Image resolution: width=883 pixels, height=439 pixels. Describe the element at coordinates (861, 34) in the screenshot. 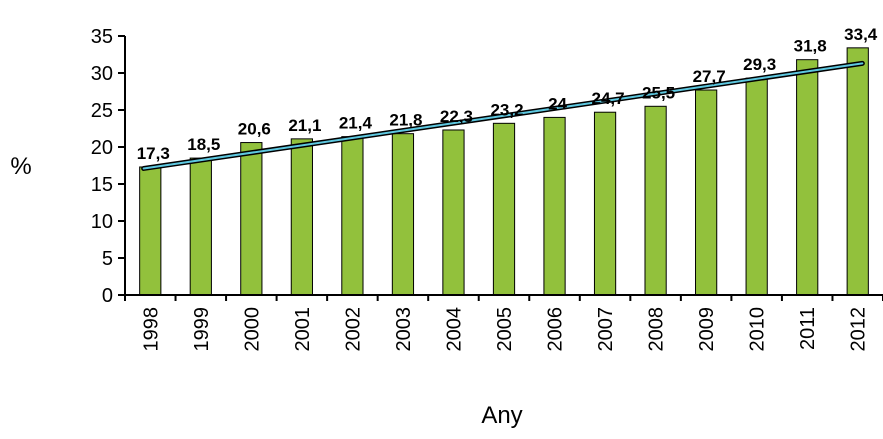

I see `data-label: 33,4` at that location.